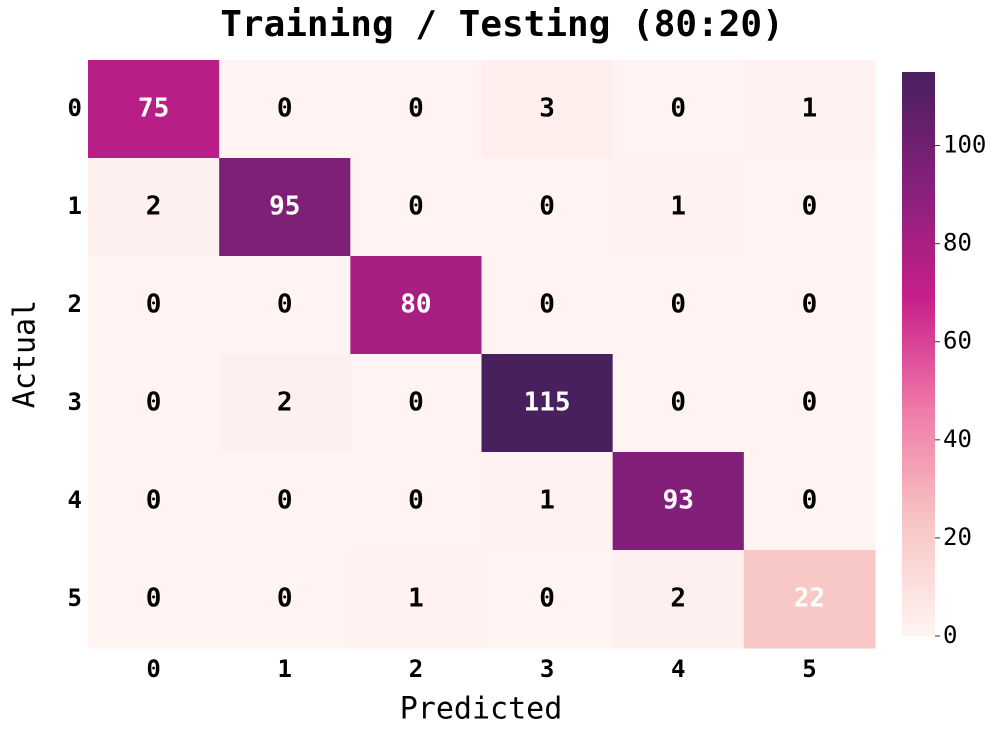 The height and width of the screenshot is (732, 995). Describe the element at coordinates (25, 354) in the screenshot. I see `y-axis-label: Actual` at that location.